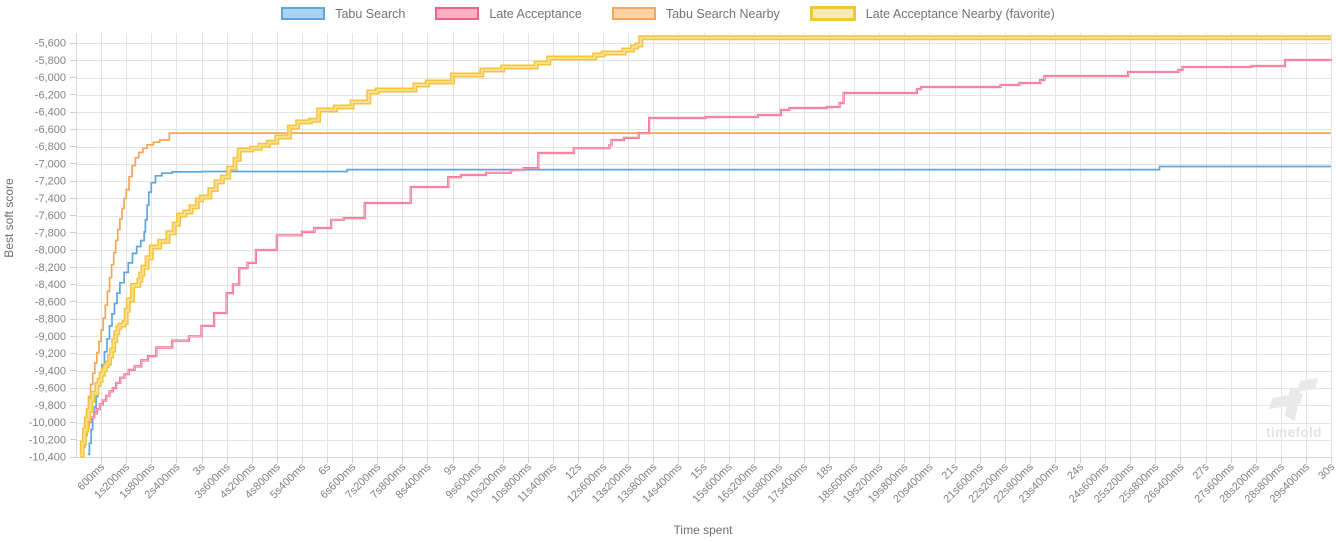 The height and width of the screenshot is (542, 1336). I want to click on y-tick-label: -10,200, so click(47, 440).